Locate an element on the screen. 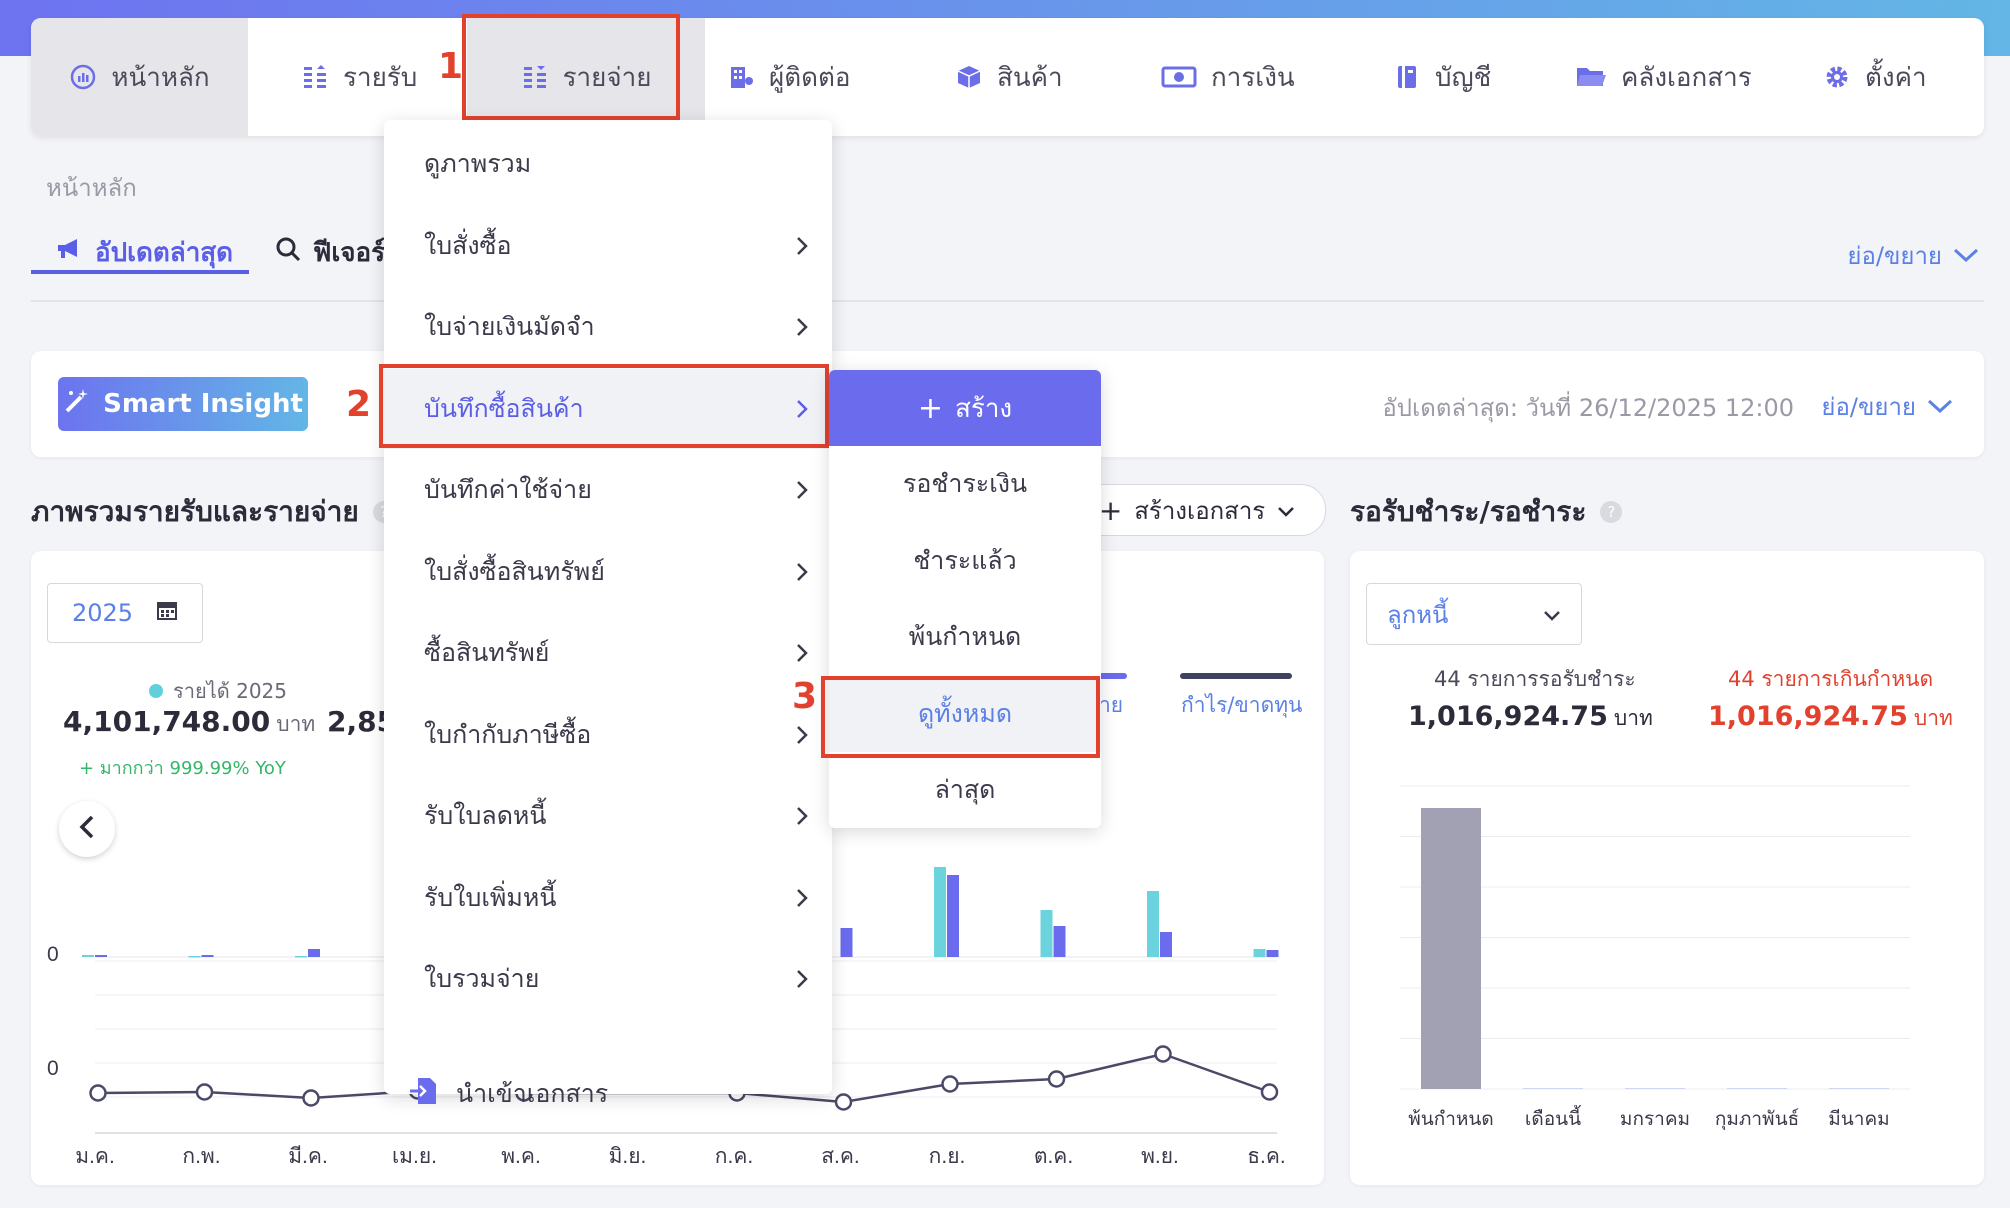  nav-documents: คลังเอกสาร is located at coordinates (1663, 77).